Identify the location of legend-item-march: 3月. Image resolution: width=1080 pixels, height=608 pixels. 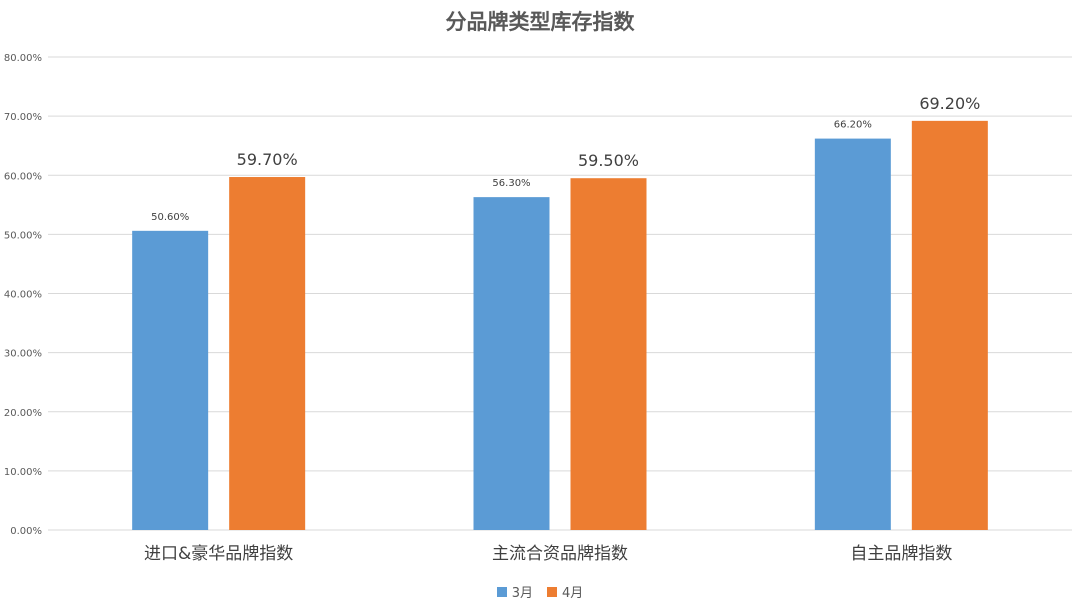
(514, 591).